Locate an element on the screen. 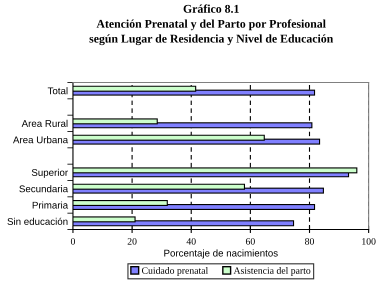  x-tick-label: 40 is located at coordinates (191, 241).